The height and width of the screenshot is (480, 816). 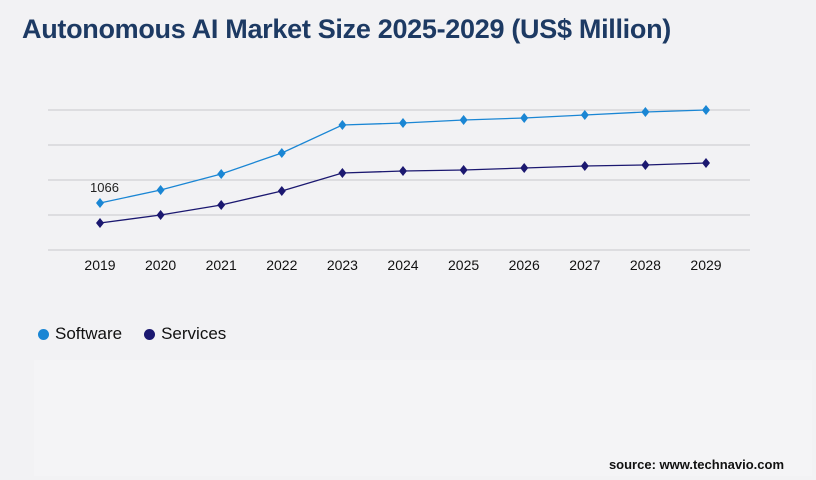 What do you see at coordinates (281, 265) in the screenshot?
I see `x-tick-label: 2022` at bounding box center [281, 265].